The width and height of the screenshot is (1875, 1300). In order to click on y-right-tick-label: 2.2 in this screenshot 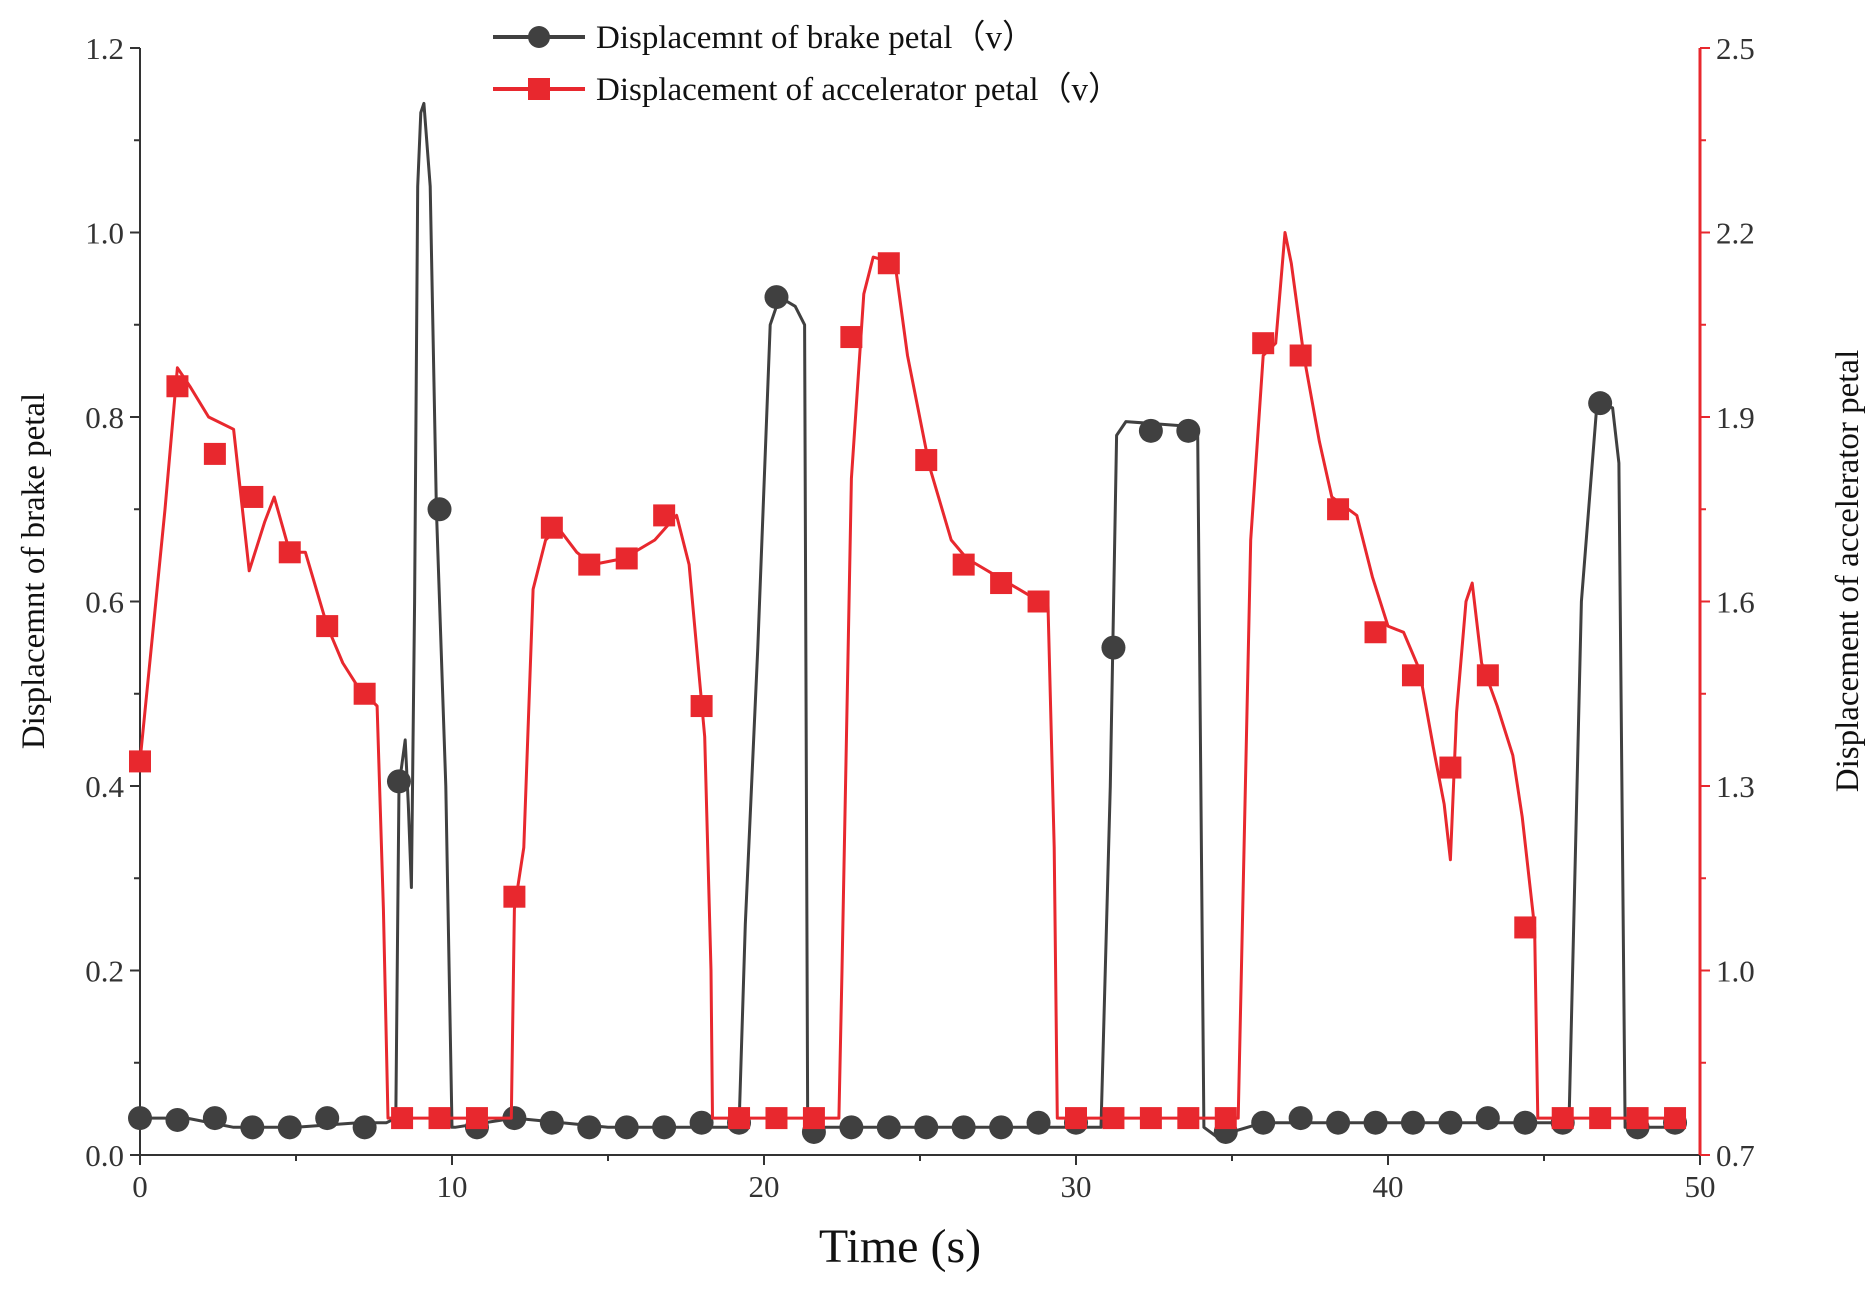, I will do `click(1735, 233)`.